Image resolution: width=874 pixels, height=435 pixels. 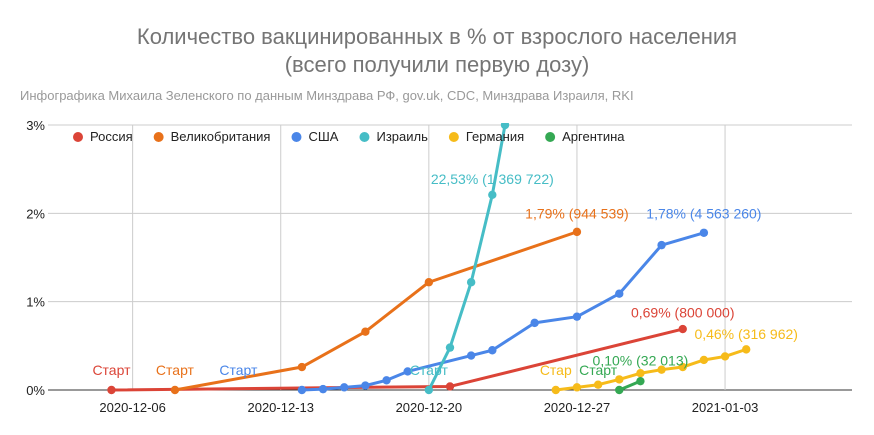 I want to click on series-4-end-label: 0,46% (316 962), so click(x=746, y=334).